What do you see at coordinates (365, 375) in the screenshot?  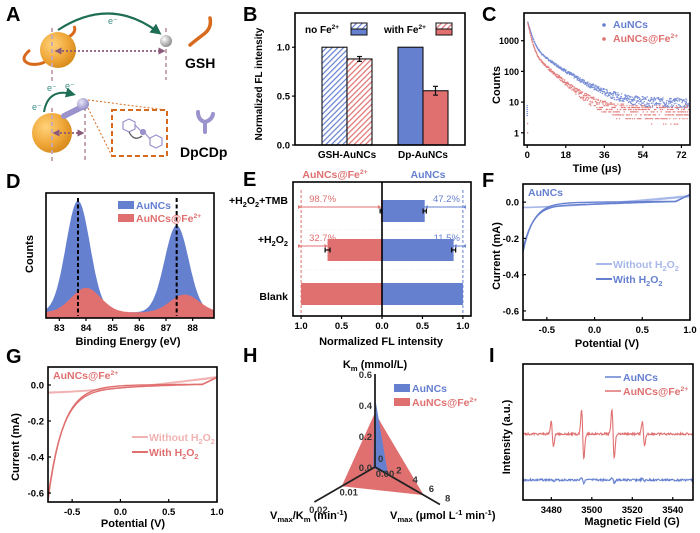 I see `h-tick-label: 0.6` at bounding box center [365, 375].